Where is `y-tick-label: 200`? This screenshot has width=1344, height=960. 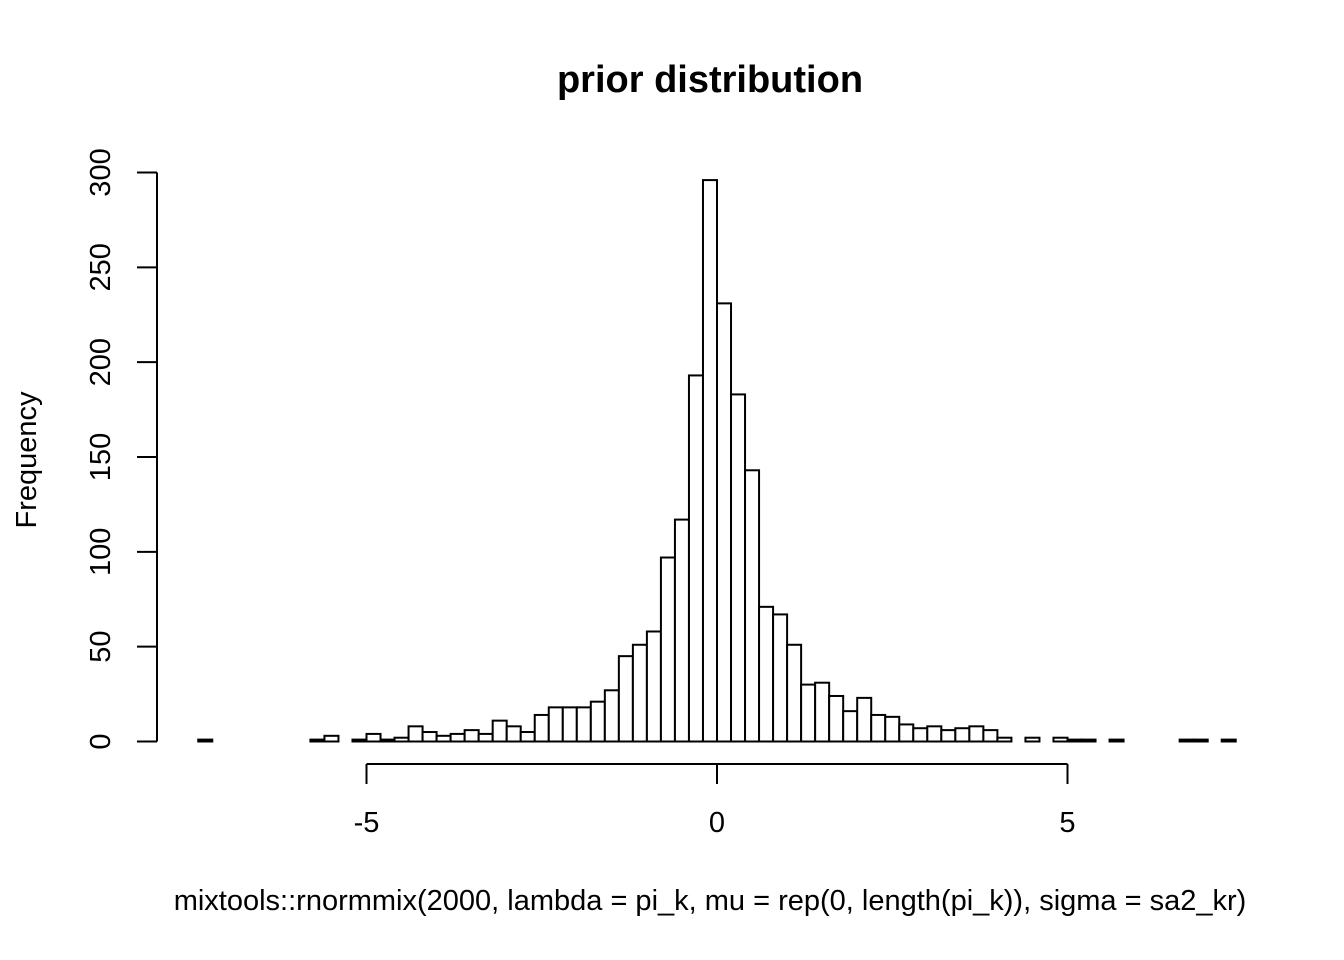
y-tick-label: 200 is located at coordinates (101, 362).